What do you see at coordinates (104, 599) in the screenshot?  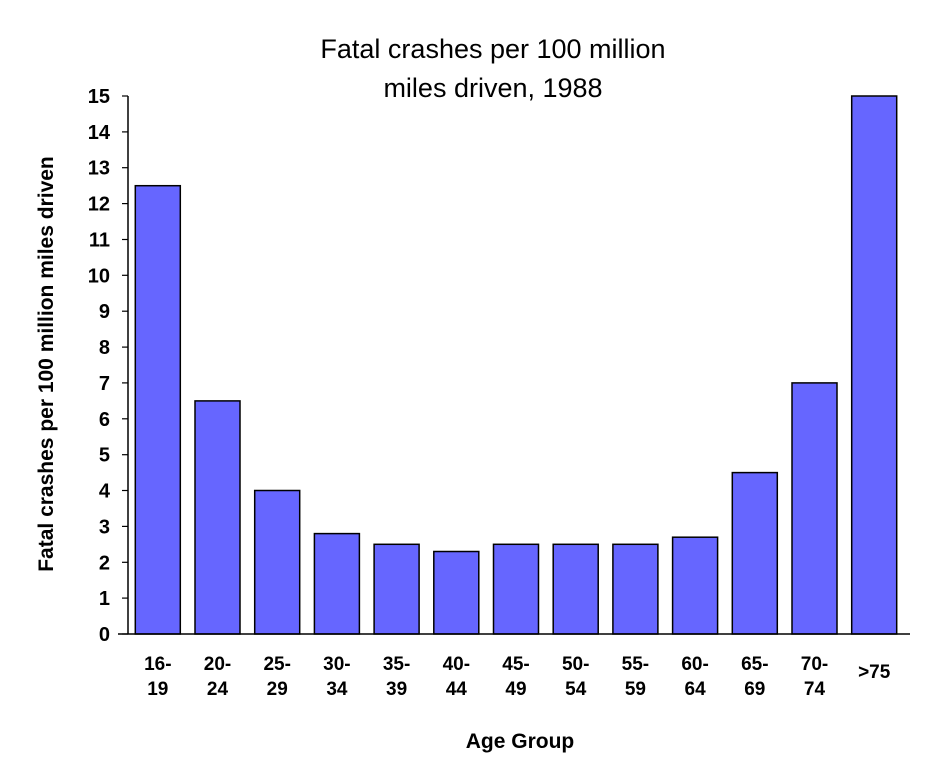 I see `y-tick-label-1: 1` at bounding box center [104, 599].